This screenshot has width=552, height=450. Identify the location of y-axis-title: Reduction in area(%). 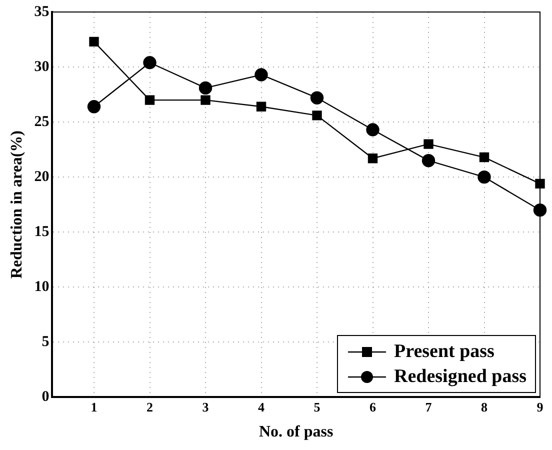
(17, 204).